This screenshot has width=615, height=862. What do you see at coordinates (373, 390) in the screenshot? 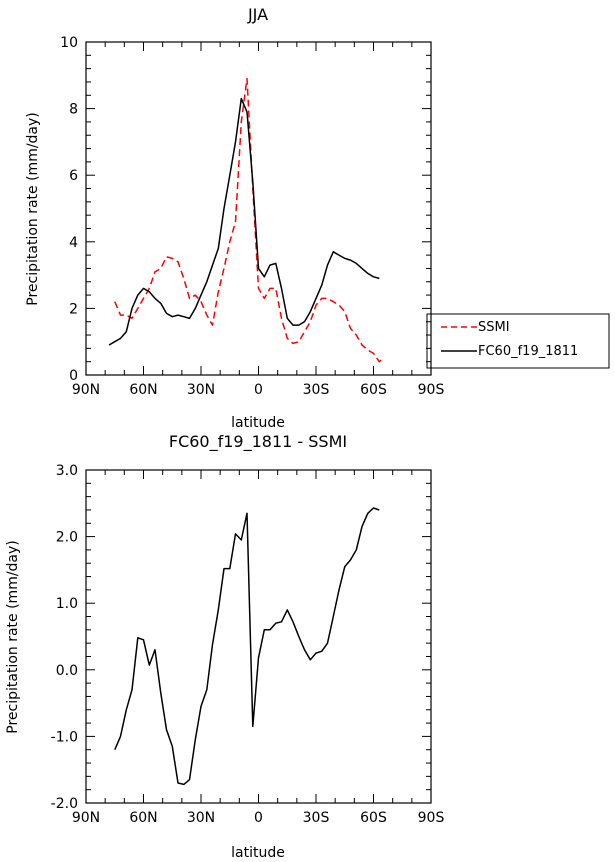
I see `chart1-x-tick-label: 60S` at bounding box center [373, 390].